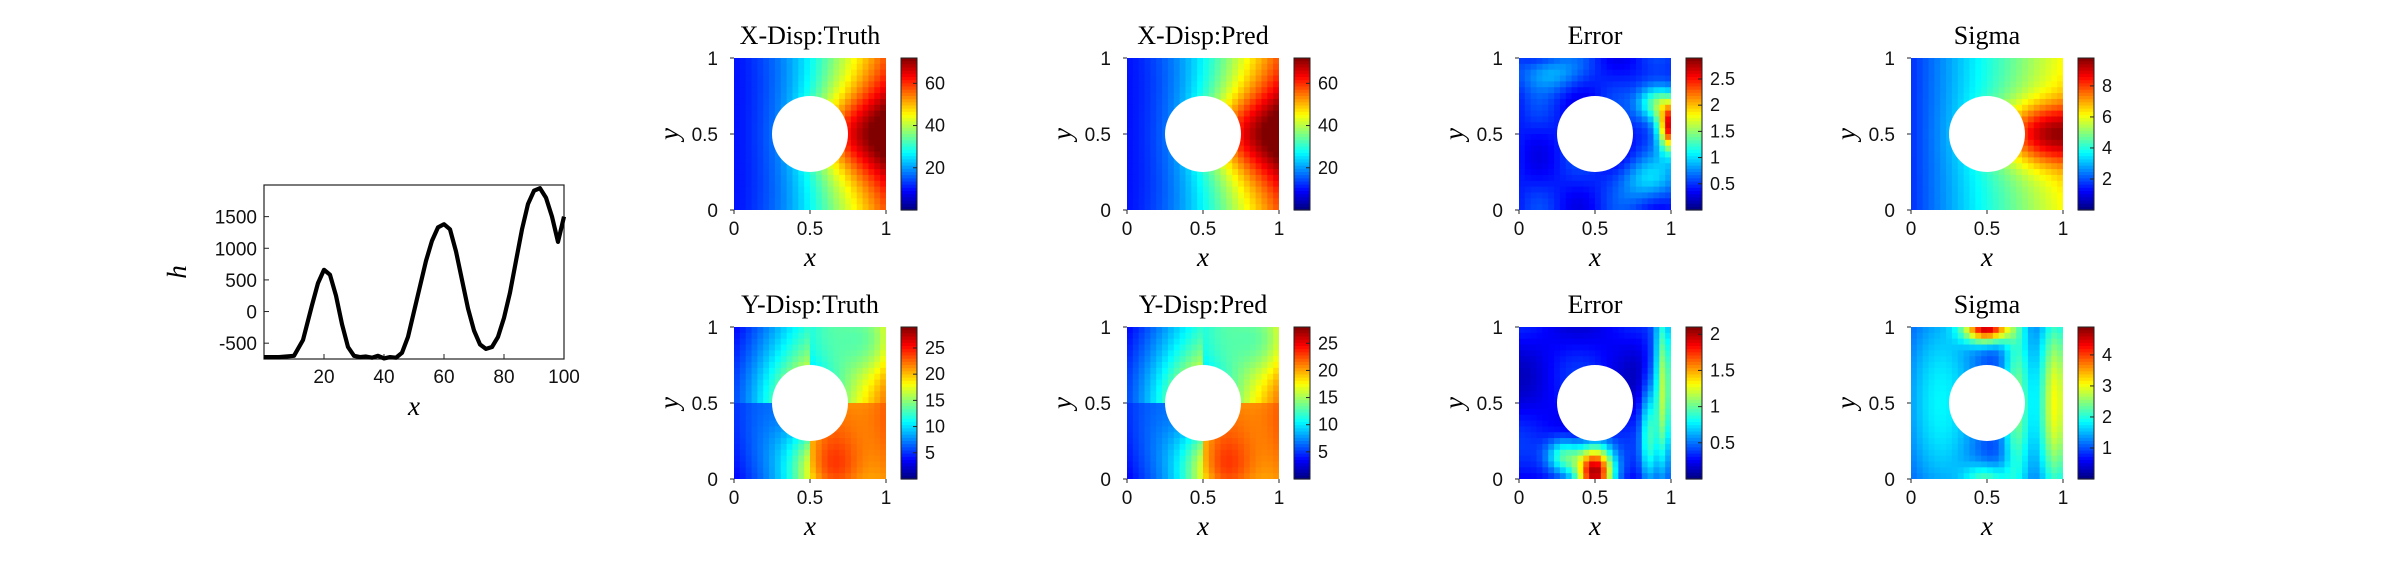 Image resolution: width=2400 pixels, height=563 pixels. I want to click on colorbar-tick-label: 1.5, so click(1722, 131).